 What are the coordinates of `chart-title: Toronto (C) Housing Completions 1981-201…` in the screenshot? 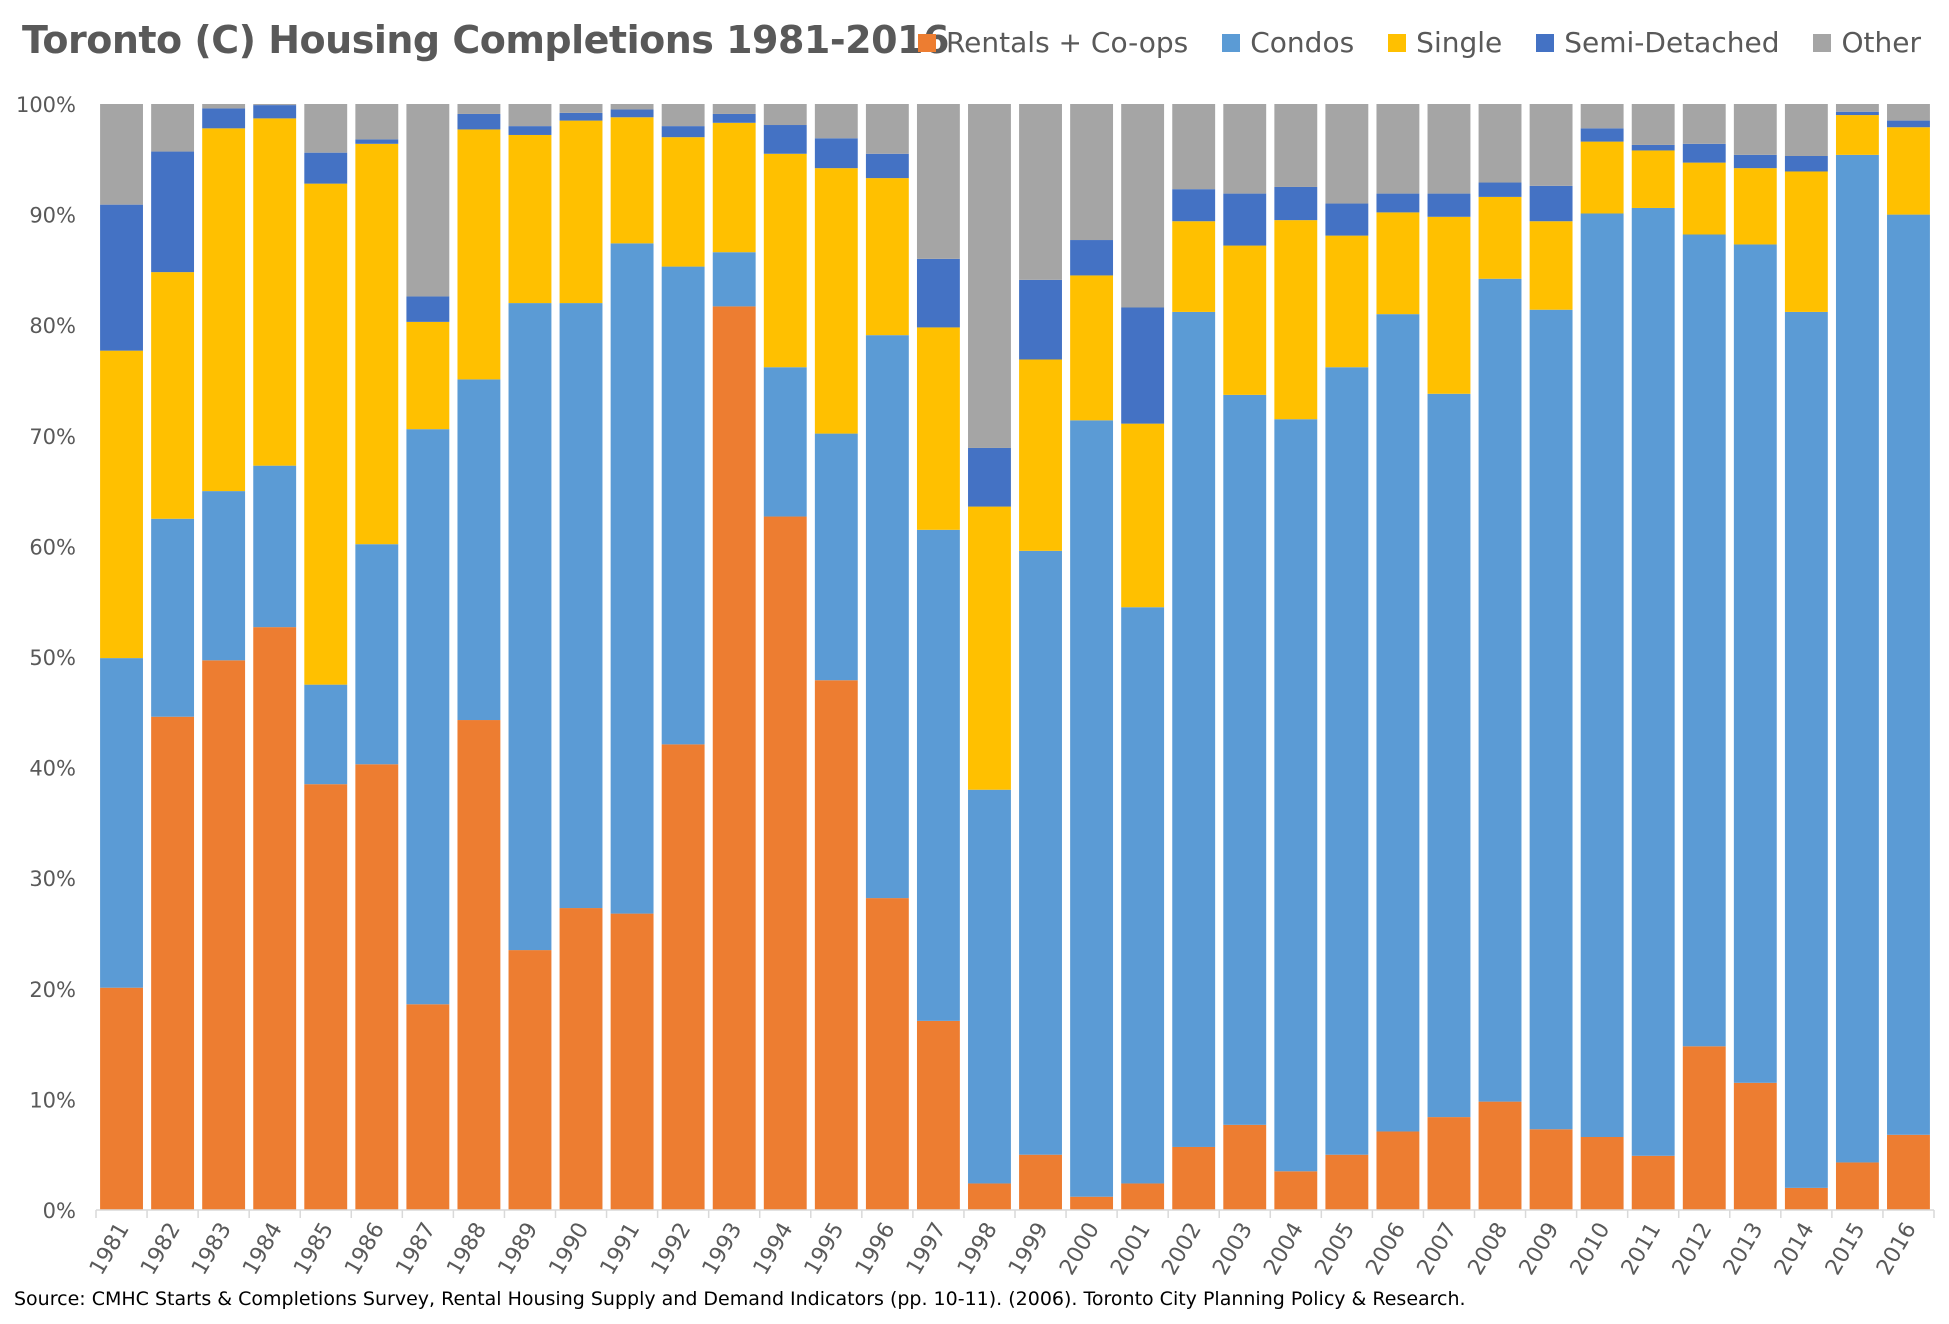 It's located at (485, 40).